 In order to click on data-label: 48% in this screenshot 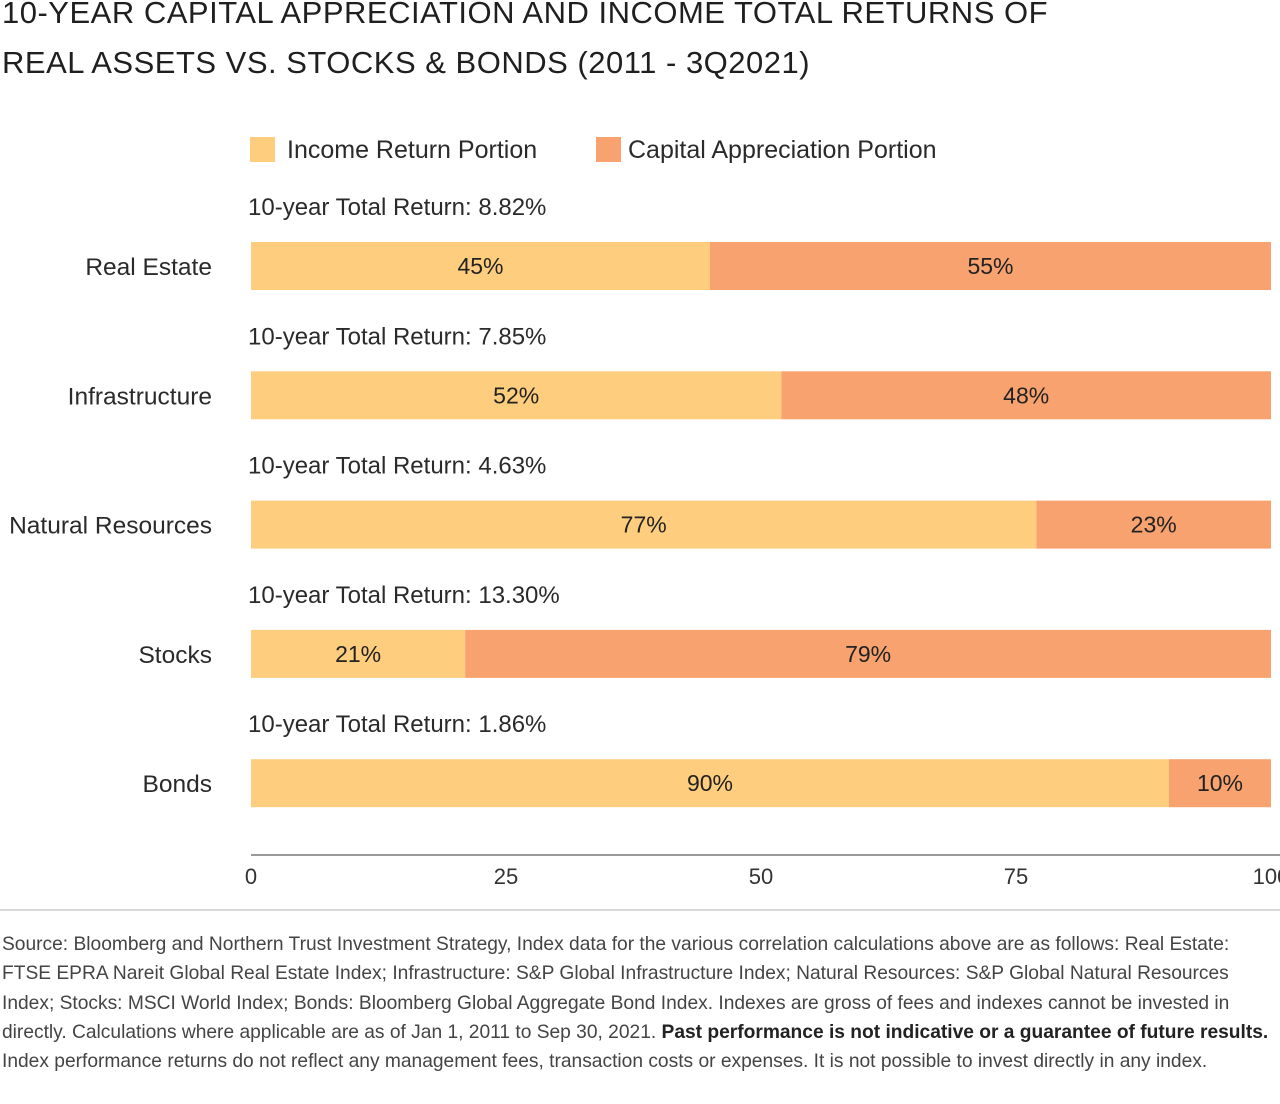, I will do `click(1026, 395)`.